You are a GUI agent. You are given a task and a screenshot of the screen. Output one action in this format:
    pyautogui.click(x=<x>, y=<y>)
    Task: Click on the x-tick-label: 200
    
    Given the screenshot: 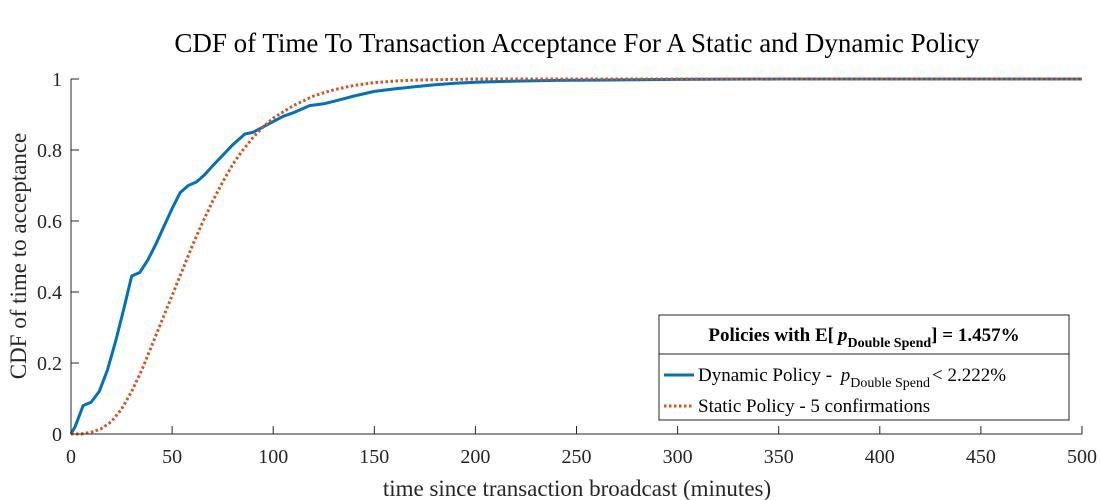 What is the action you would take?
    pyautogui.click(x=475, y=457)
    